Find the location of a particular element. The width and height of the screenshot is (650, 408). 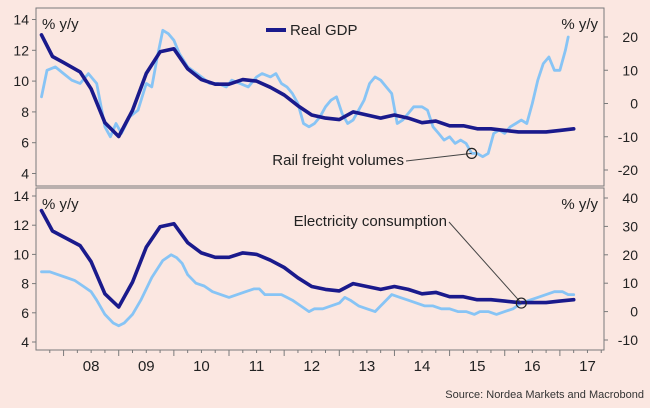

x-tick-label: 13 is located at coordinates (367, 366).